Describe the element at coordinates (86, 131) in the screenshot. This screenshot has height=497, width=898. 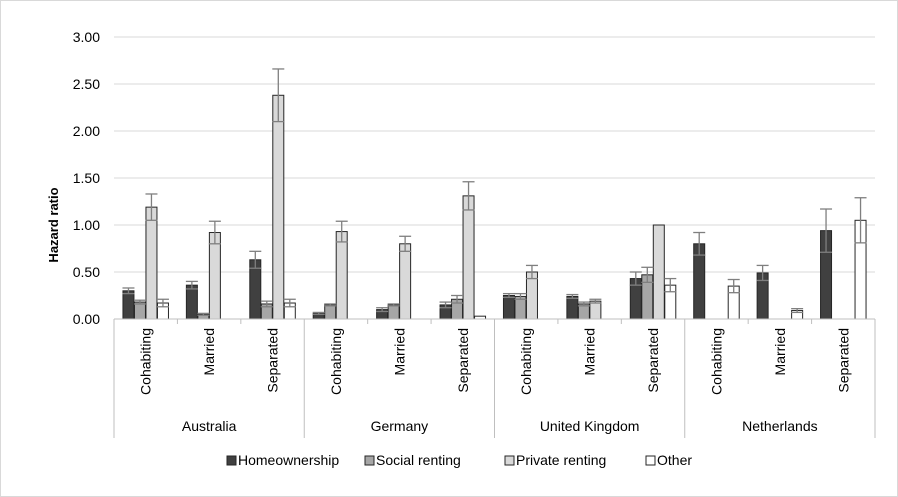
I see `y-tick-label: 2.00` at that location.